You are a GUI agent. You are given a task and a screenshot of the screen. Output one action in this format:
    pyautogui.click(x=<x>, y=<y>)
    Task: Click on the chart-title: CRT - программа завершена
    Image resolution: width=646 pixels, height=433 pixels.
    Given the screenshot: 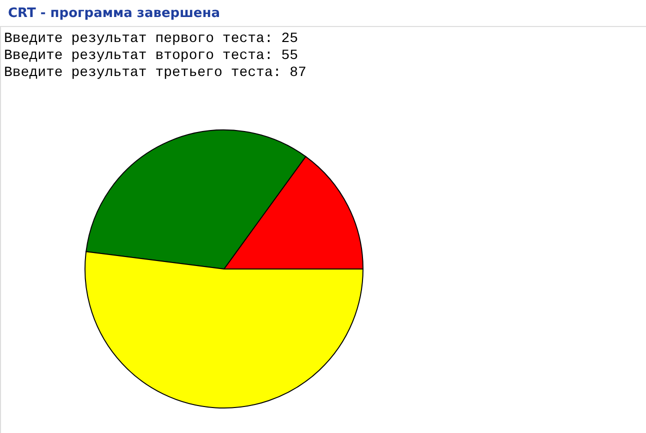 What is the action you would take?
    pyautogui.click(x=114, y=13)
    